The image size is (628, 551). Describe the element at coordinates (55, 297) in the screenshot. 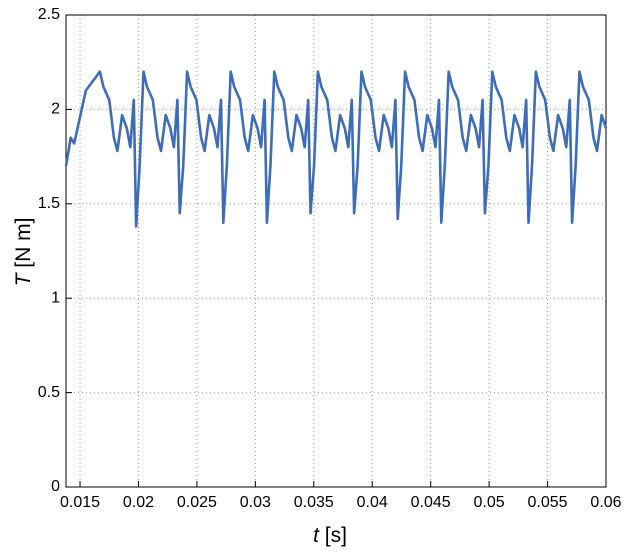

I see `y-tick-label: 1` at that location.